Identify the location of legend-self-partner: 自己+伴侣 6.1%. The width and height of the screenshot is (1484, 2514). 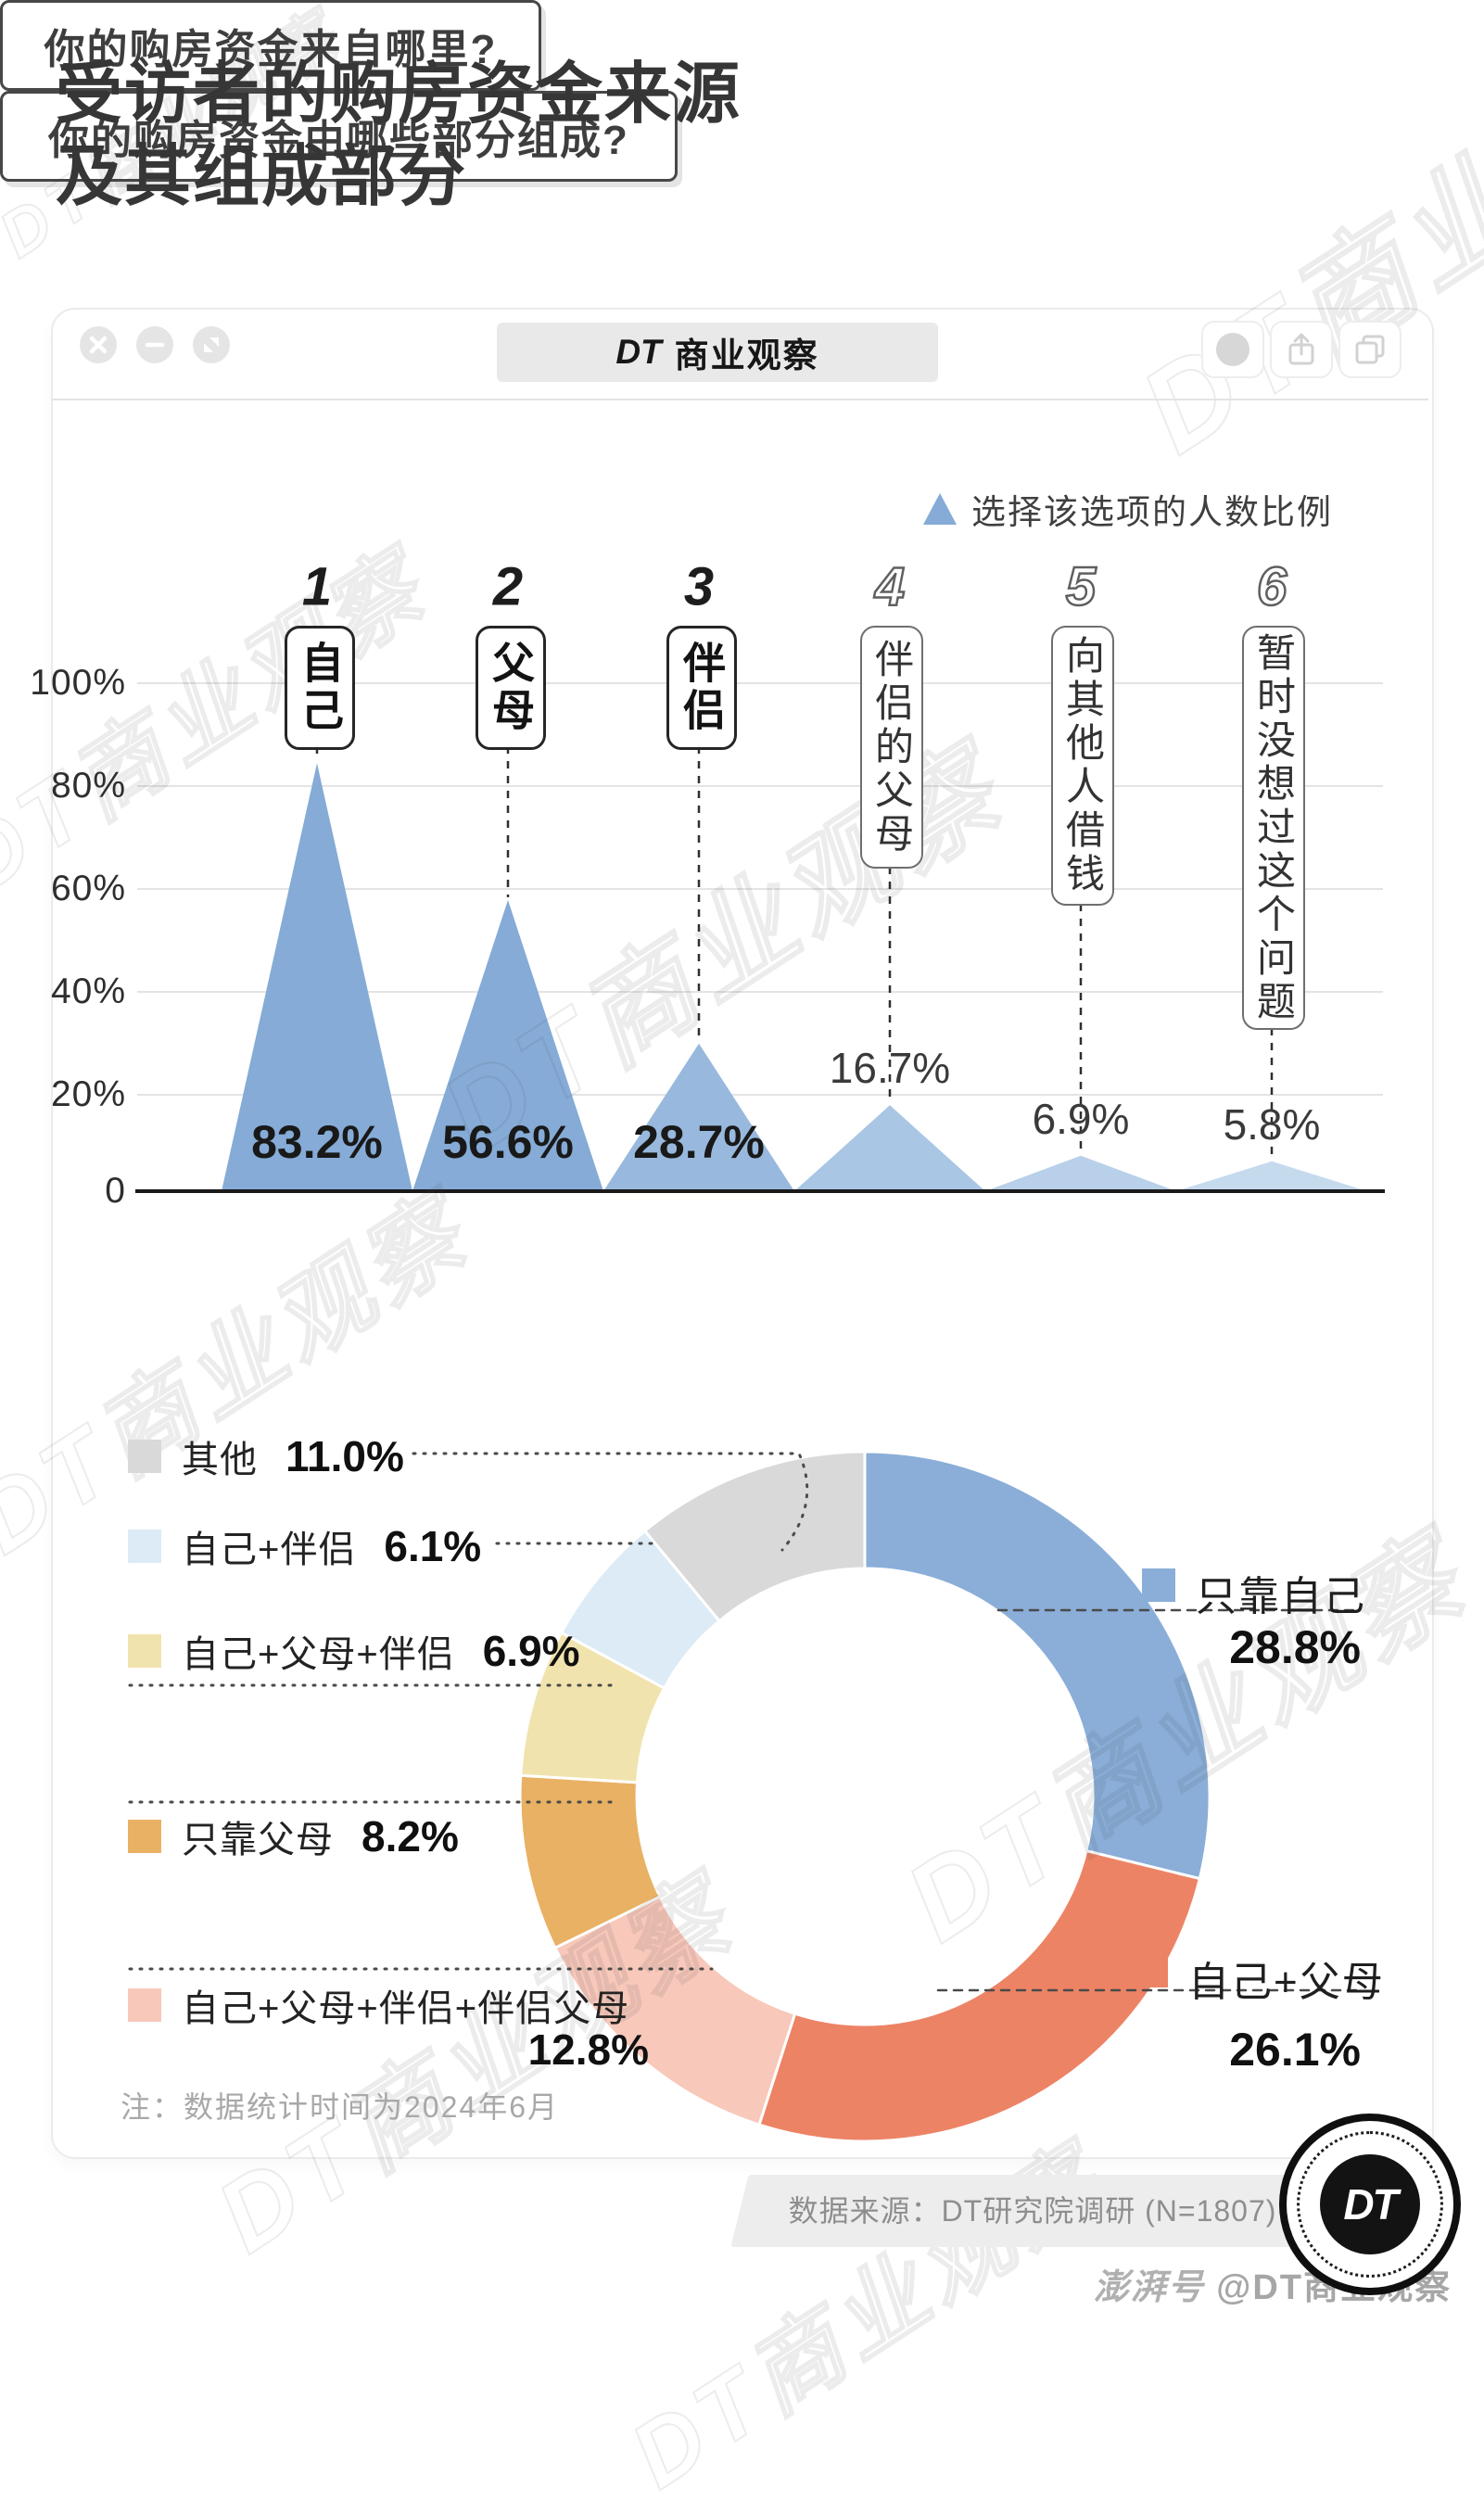
(304, 1546).